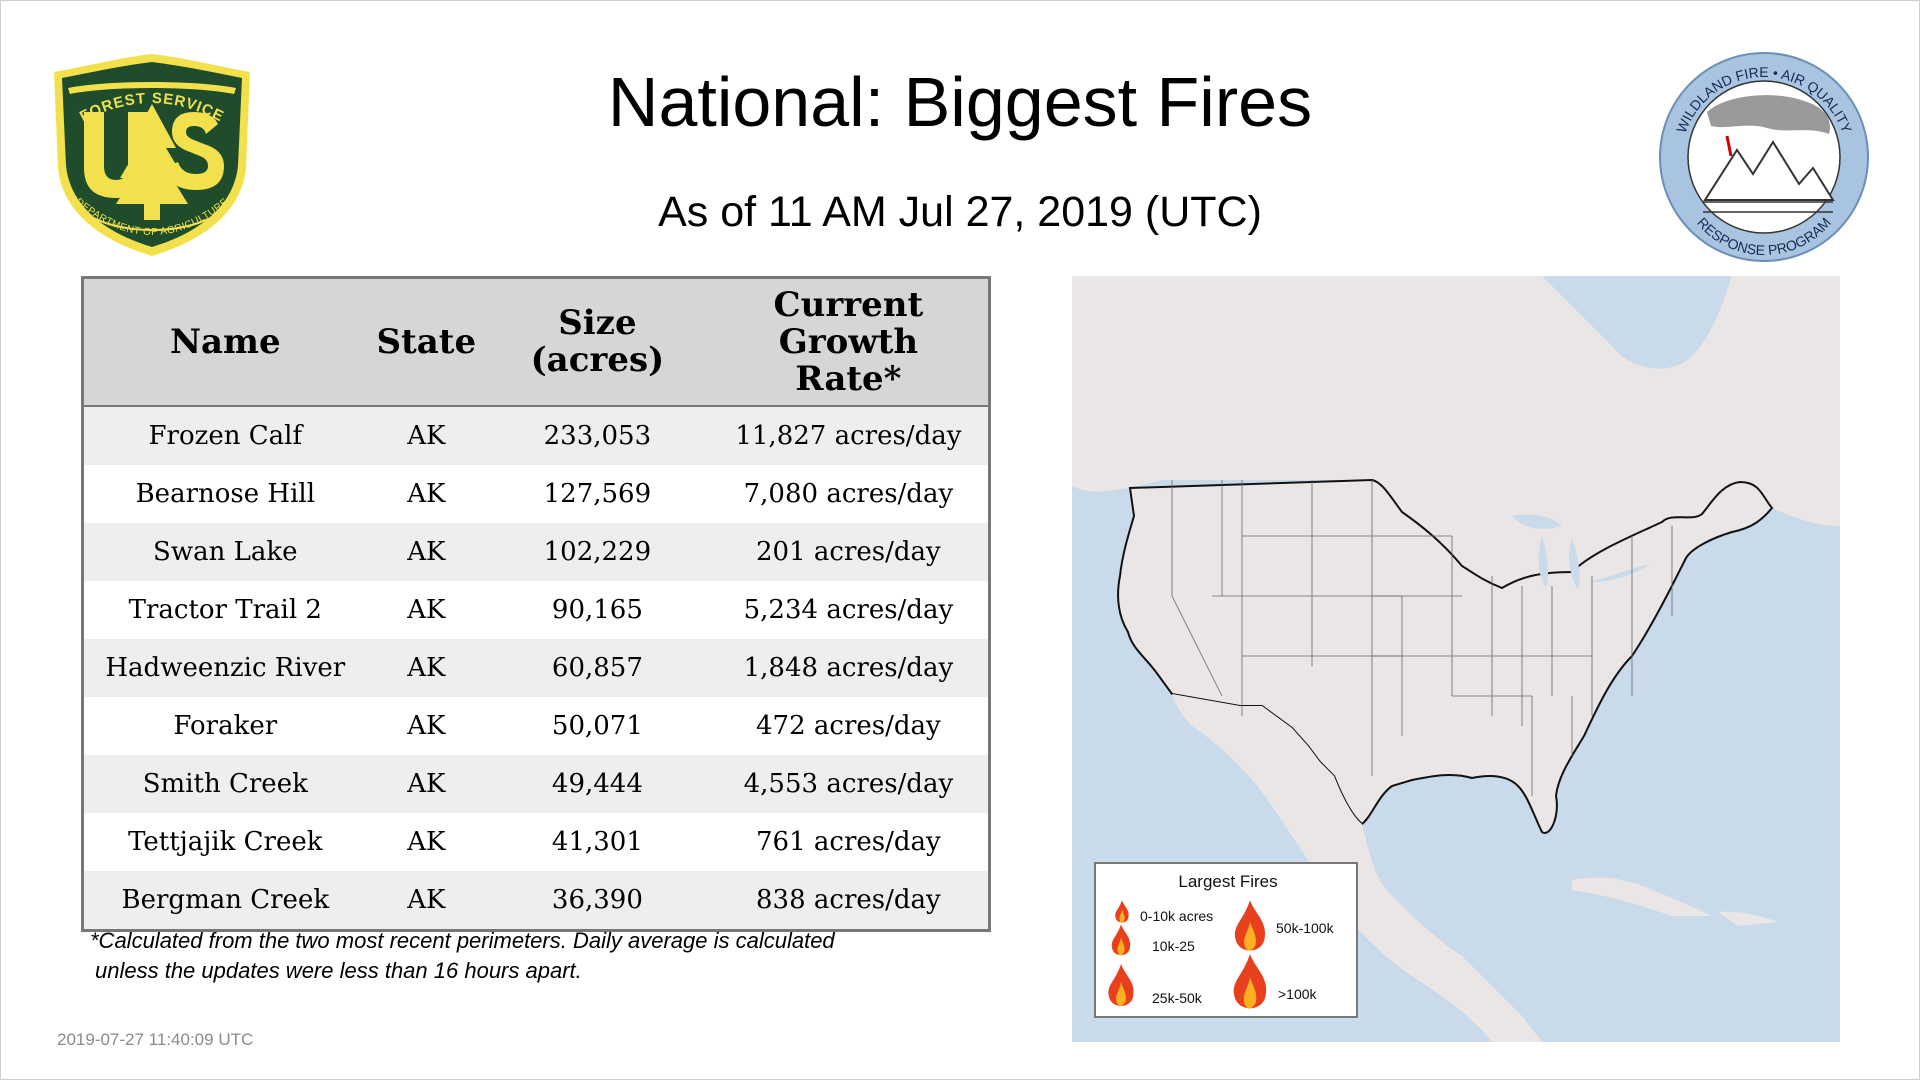 The width and height of the screenshot is (1920, 1080). What do you see at coordinates (597, 842) in the screenshot?
I see `fire-size: 41,301` at bounding box center [597, 842].